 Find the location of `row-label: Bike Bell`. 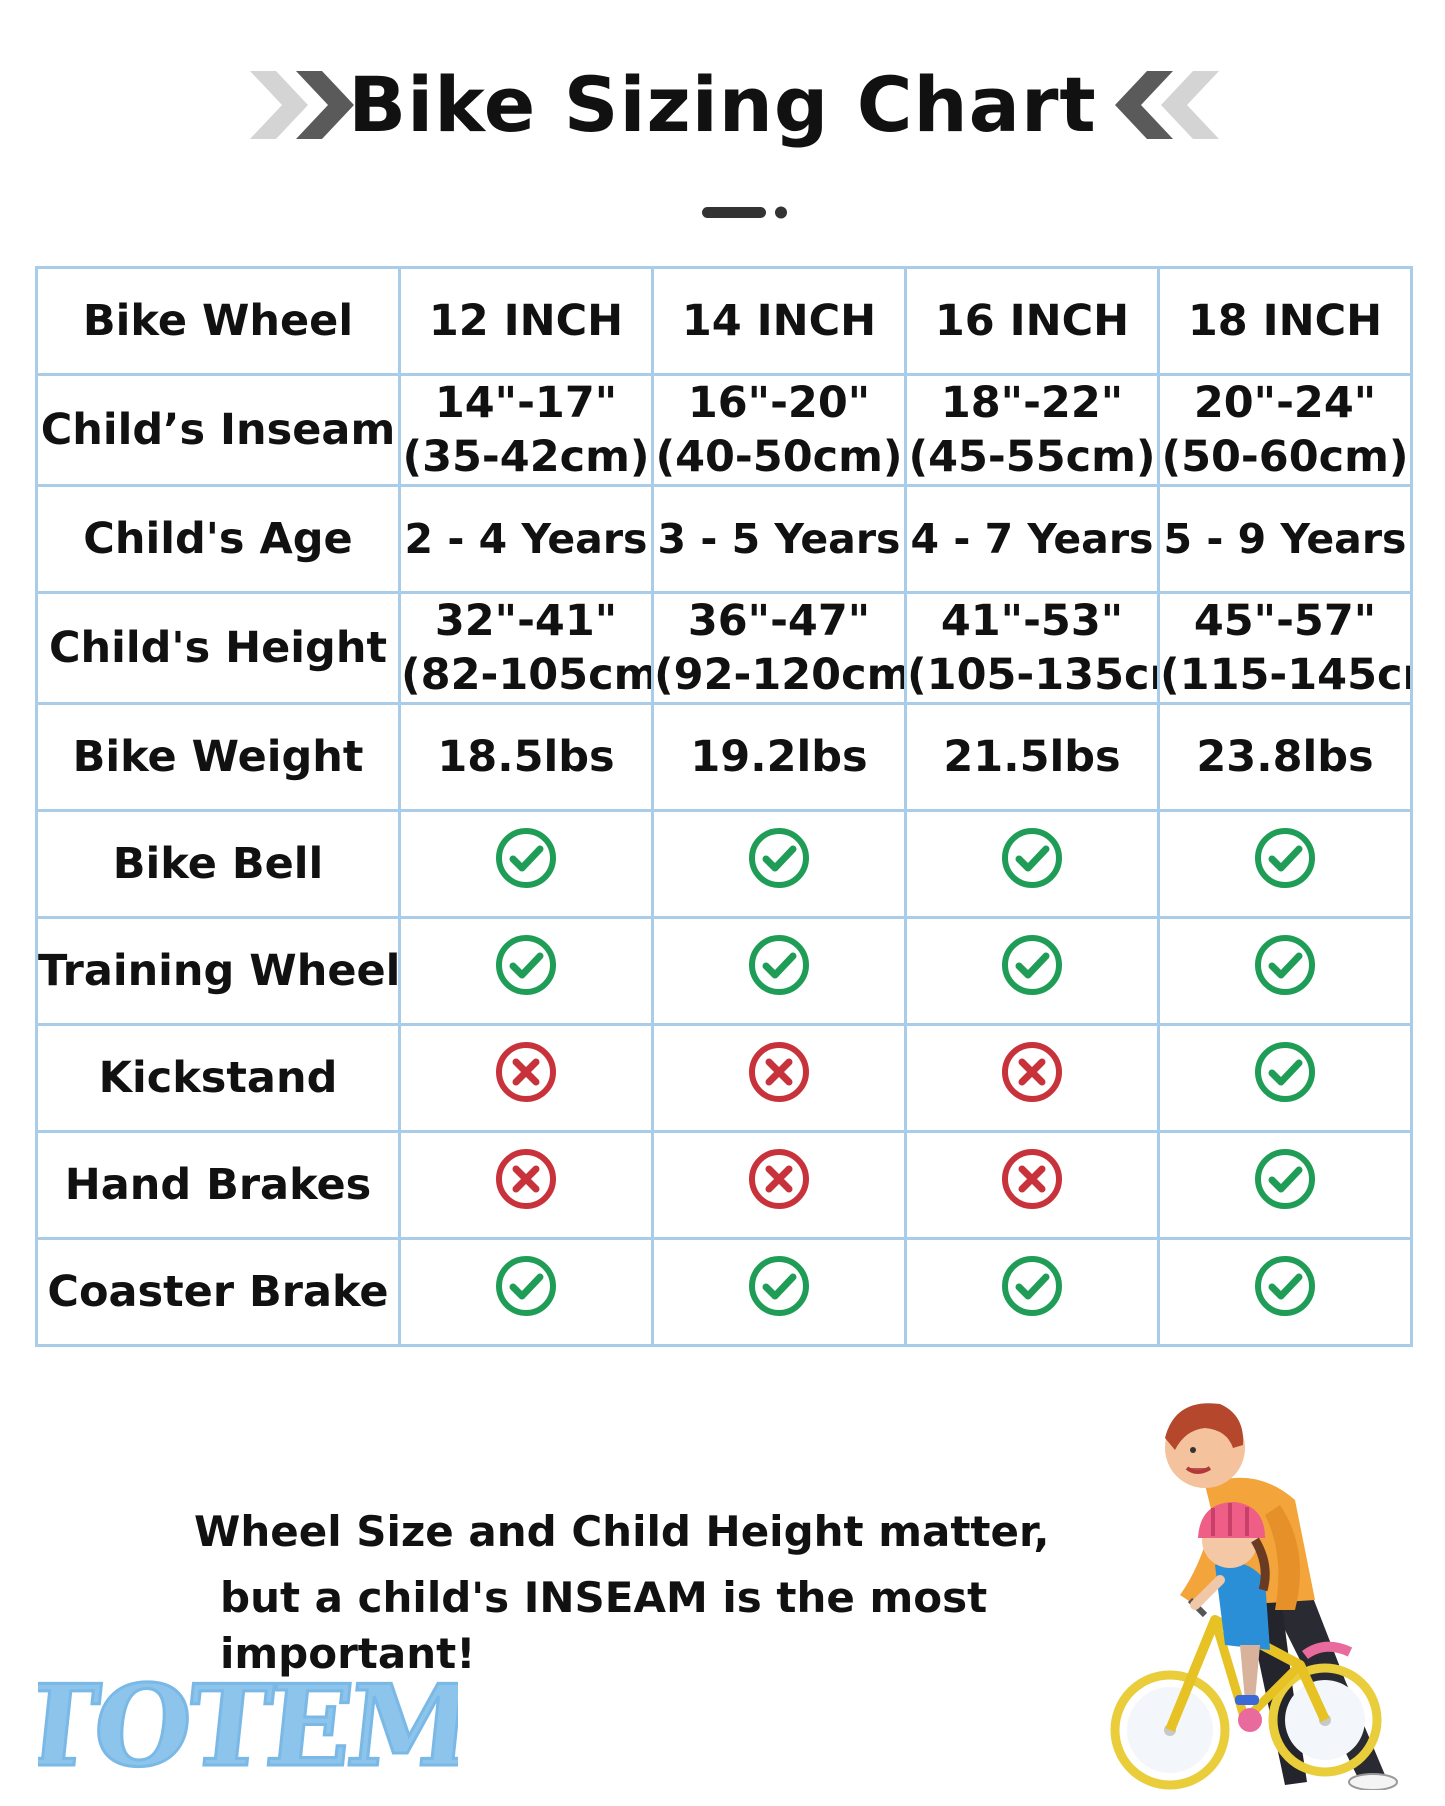

row-label: Bike Bell is located at coordinates (218, 864).